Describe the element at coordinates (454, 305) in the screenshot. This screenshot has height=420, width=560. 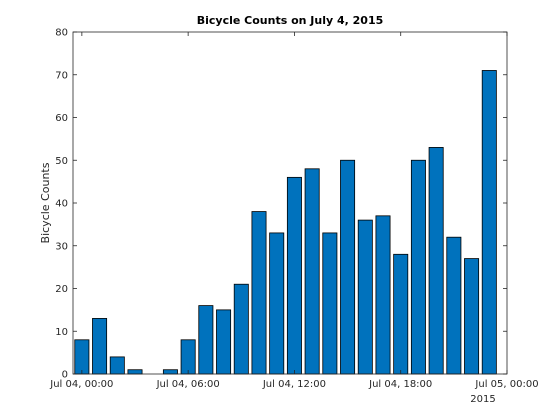
I see `bar-21:00` at that location.